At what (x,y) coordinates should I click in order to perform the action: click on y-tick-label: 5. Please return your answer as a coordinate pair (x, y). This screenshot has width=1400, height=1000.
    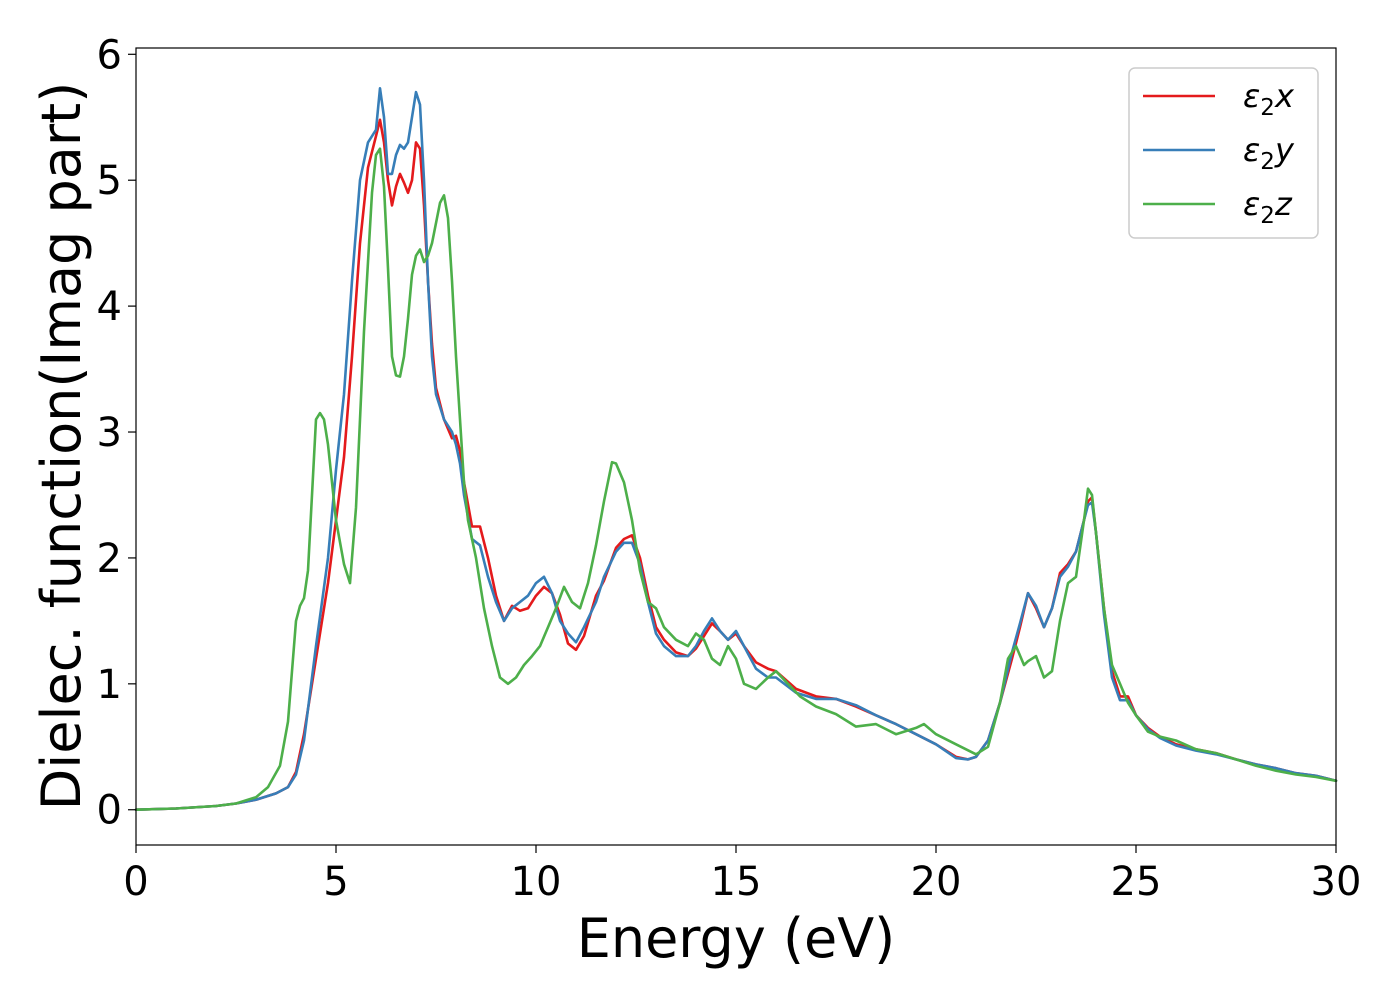
    Looking at the image, I should click on (109, 181).